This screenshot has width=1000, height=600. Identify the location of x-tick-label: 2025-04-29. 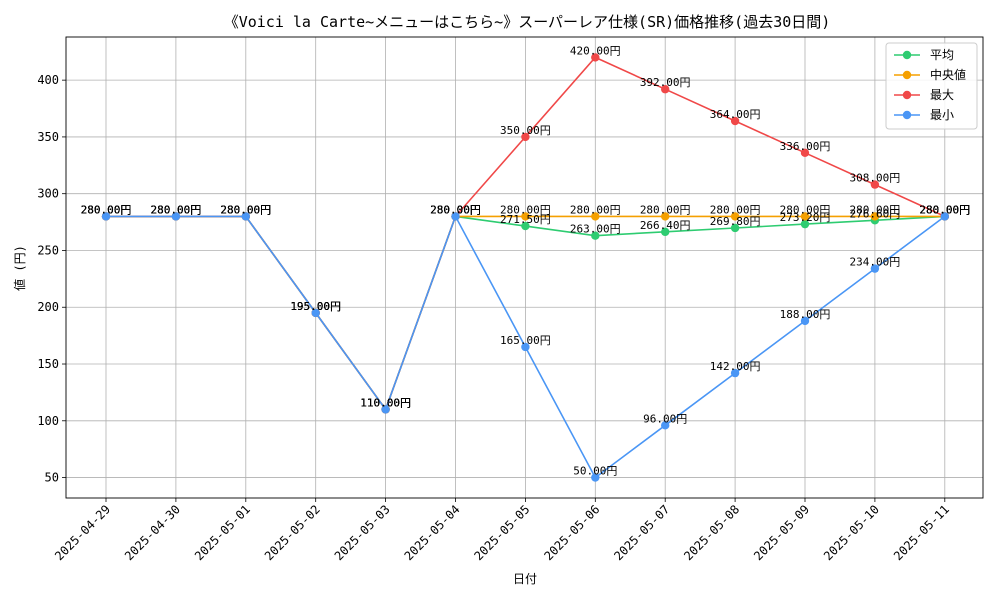
(82, 532).